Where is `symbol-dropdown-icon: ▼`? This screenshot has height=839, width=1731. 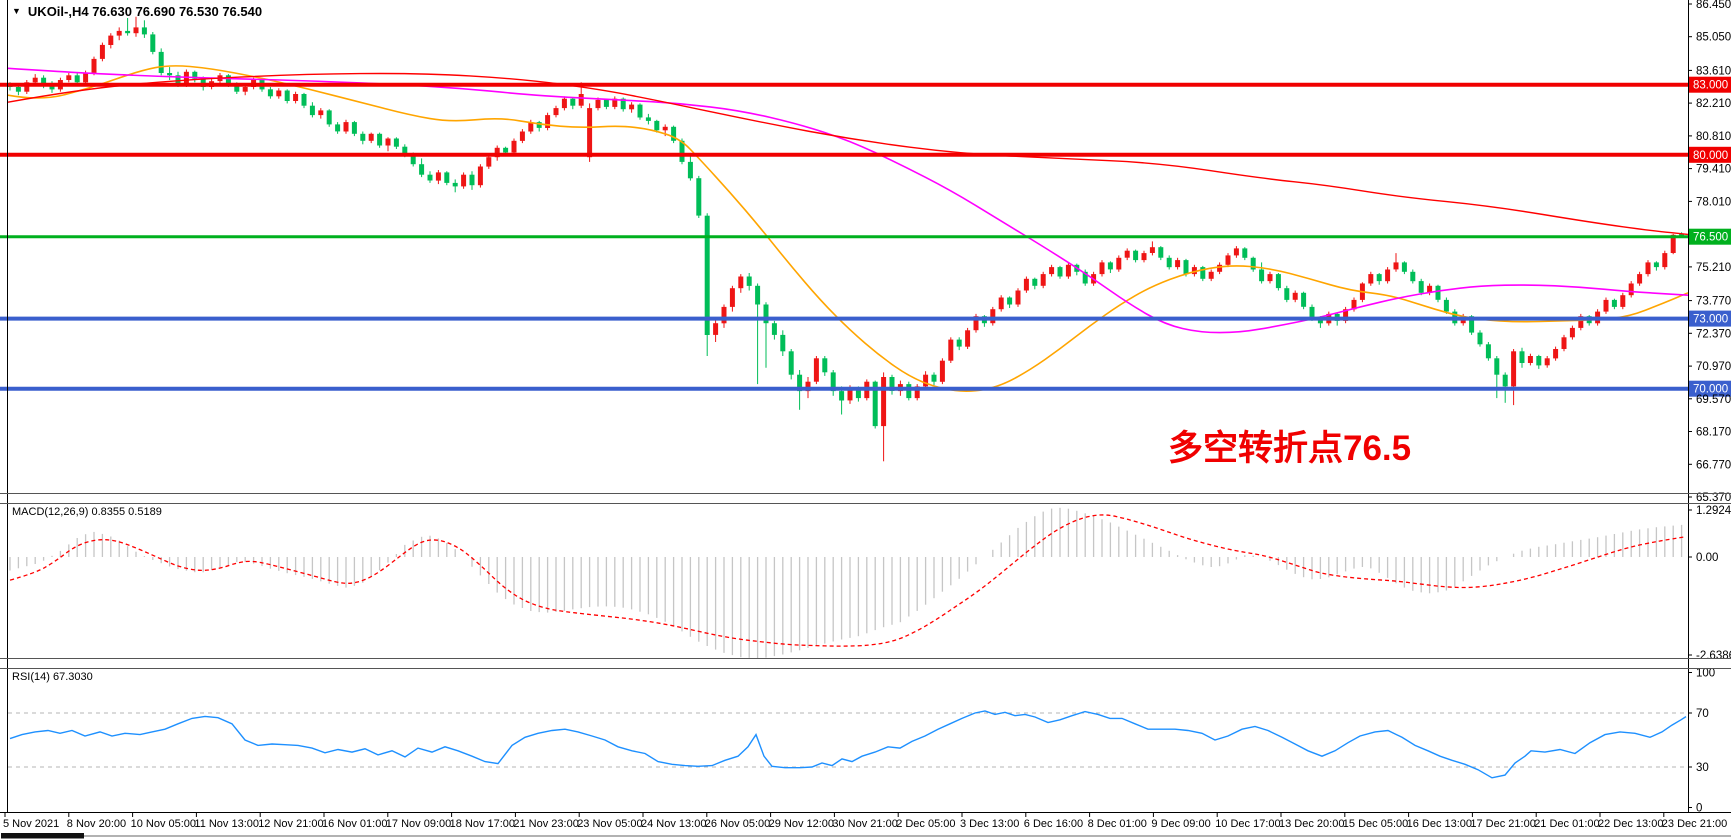 symbol-dropdown-icon: ▼ is located at coordinates (16, 10).